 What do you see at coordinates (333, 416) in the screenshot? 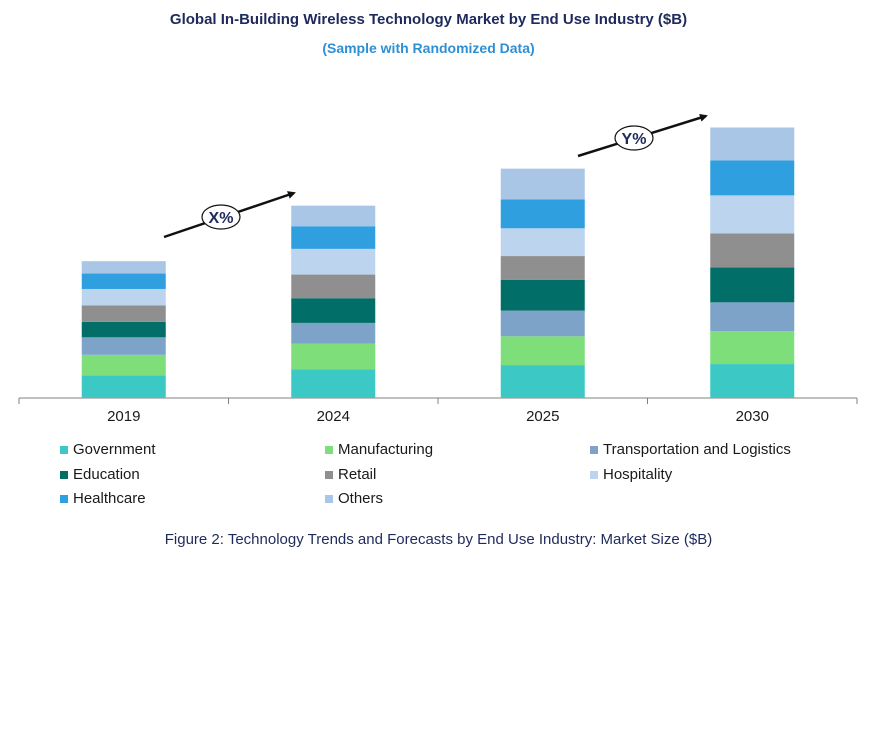
I see `x-tick-label-2024: 2024` at bounding box center [333, 416].